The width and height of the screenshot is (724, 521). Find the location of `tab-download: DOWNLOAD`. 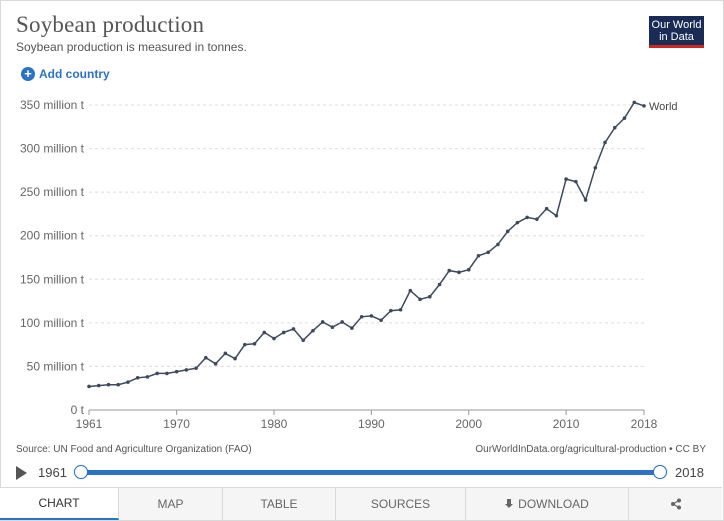

tab-download: DOWNLOAD is located at coordinates (547, 504).